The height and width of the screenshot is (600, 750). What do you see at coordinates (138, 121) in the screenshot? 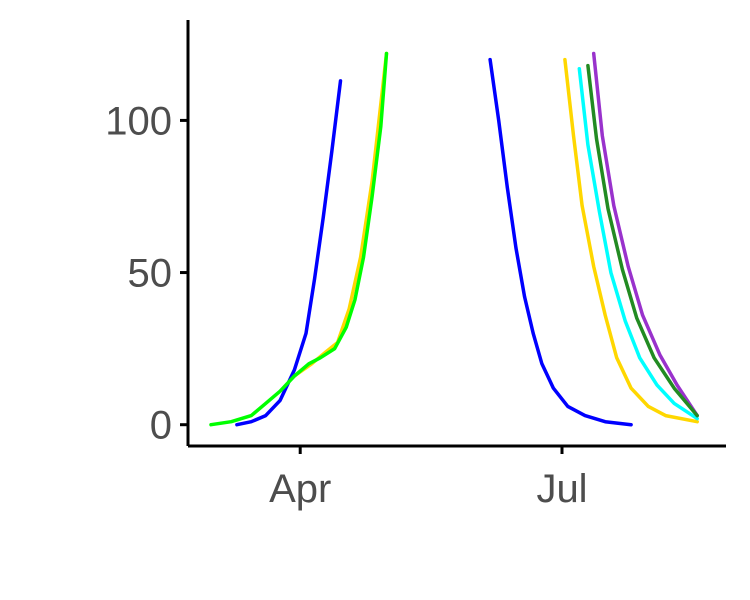
I see `y-tick-label: 100` at bounding box center [138, 121].